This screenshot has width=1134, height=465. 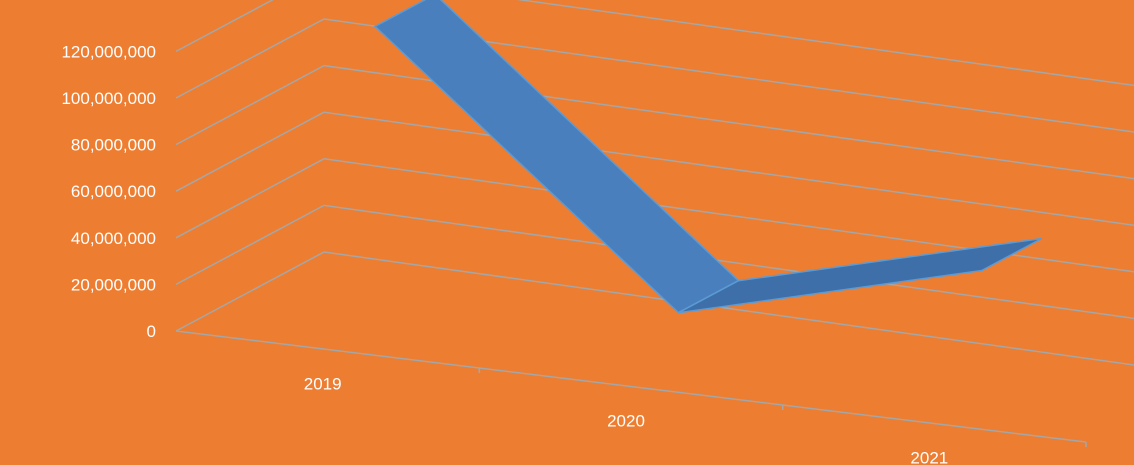 What do you see at coordinates (113, 284) in the screenshot?
I see `y-tick-label: 20,000,000` at bounding box center [113, 284].